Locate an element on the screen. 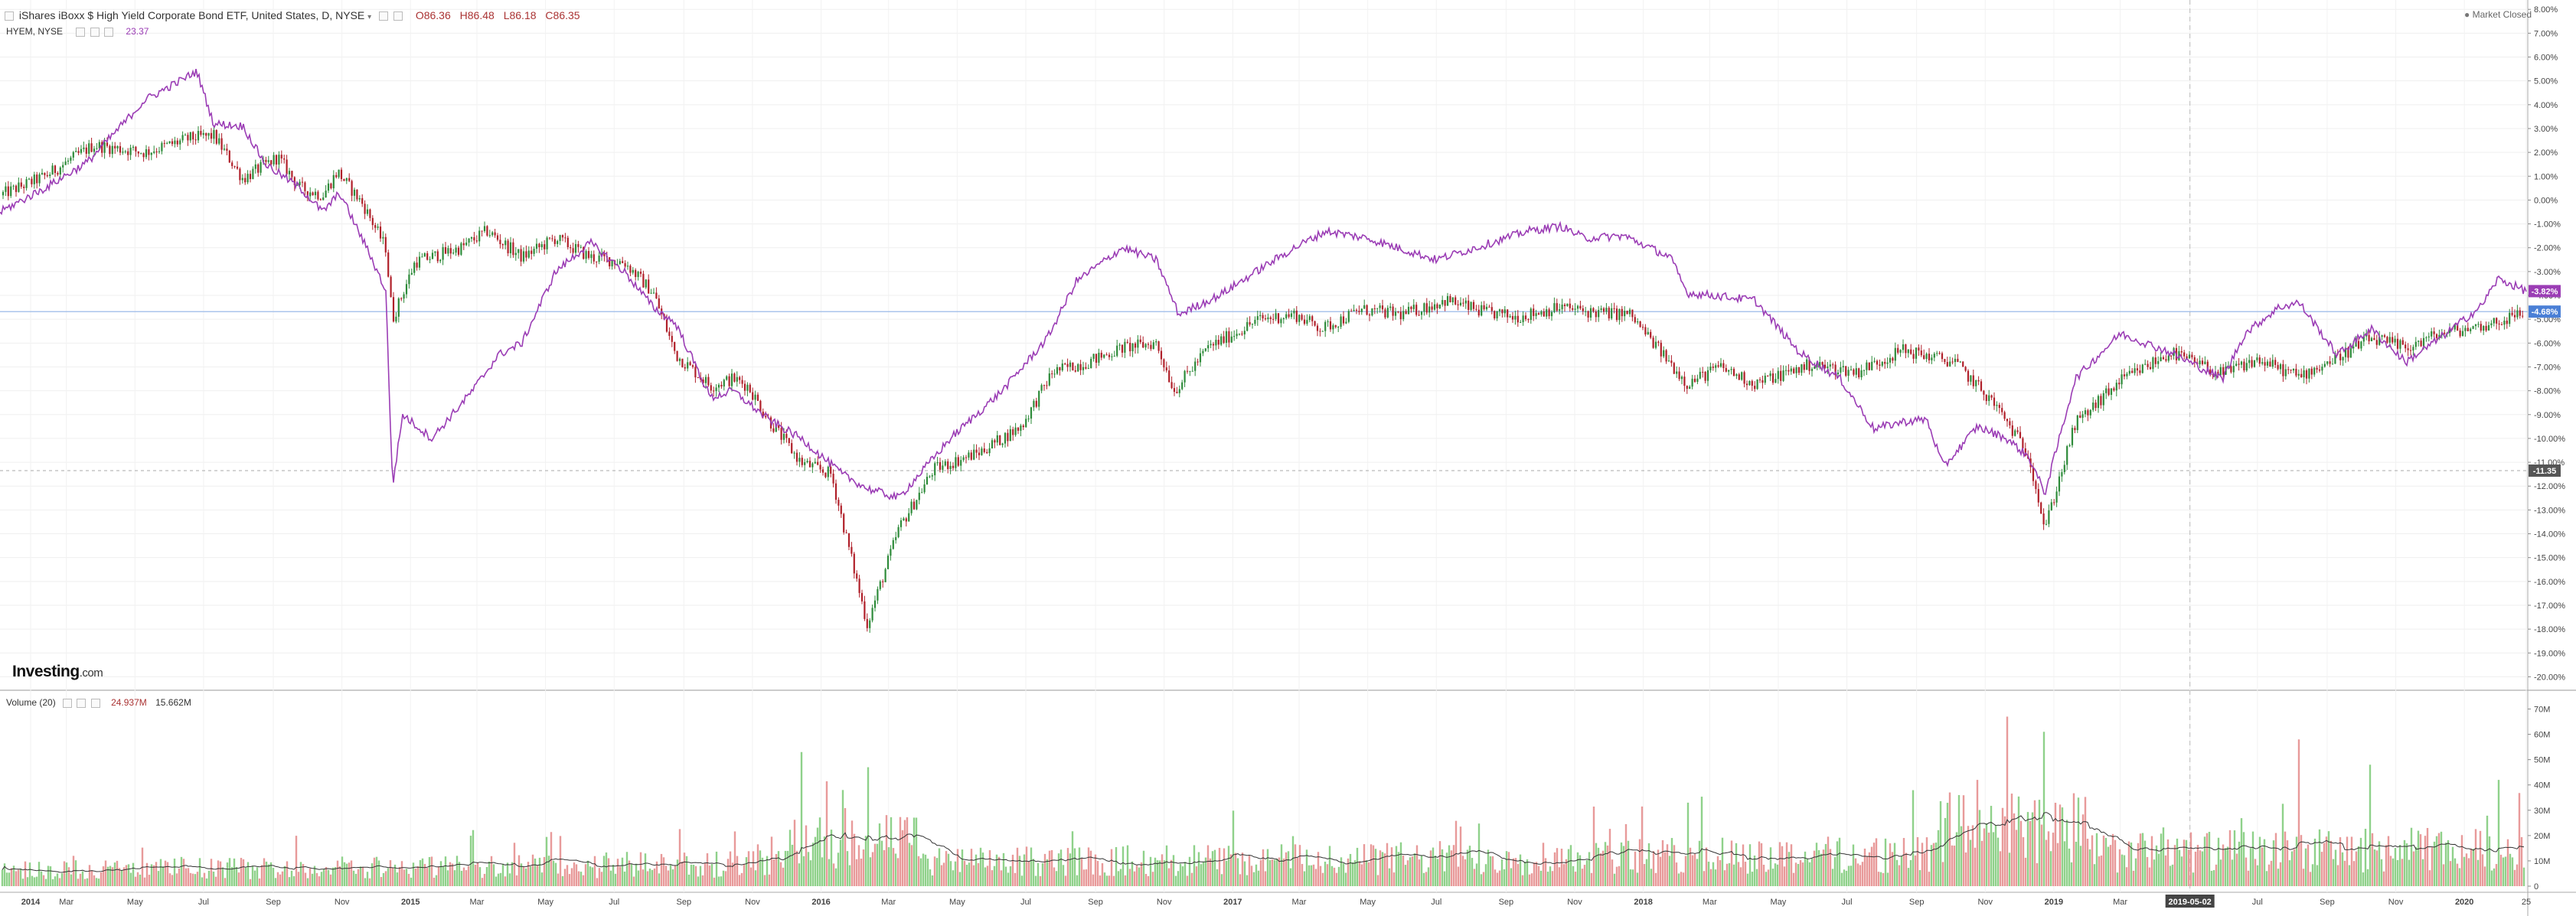 The height and width of the screenshot is (916, 2576). collapse-icon is located at coordinates (9, 16).